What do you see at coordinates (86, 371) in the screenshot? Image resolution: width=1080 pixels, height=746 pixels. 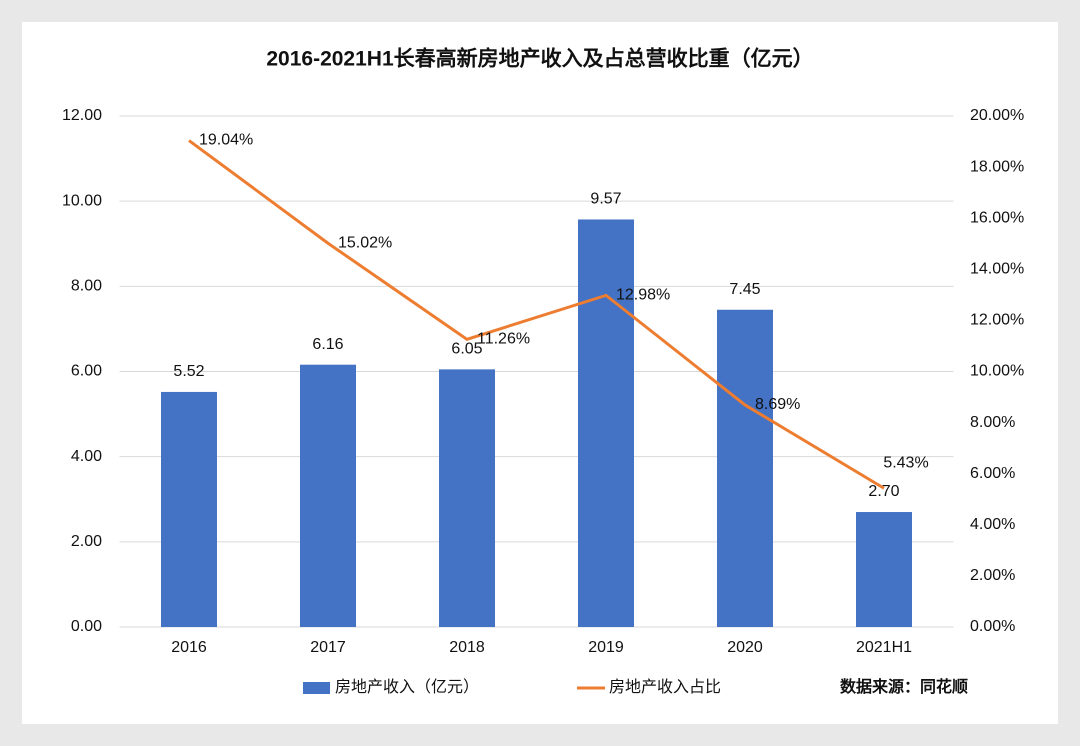 I see `y-tick-label: 6.00` at bounding box center [86, 371].